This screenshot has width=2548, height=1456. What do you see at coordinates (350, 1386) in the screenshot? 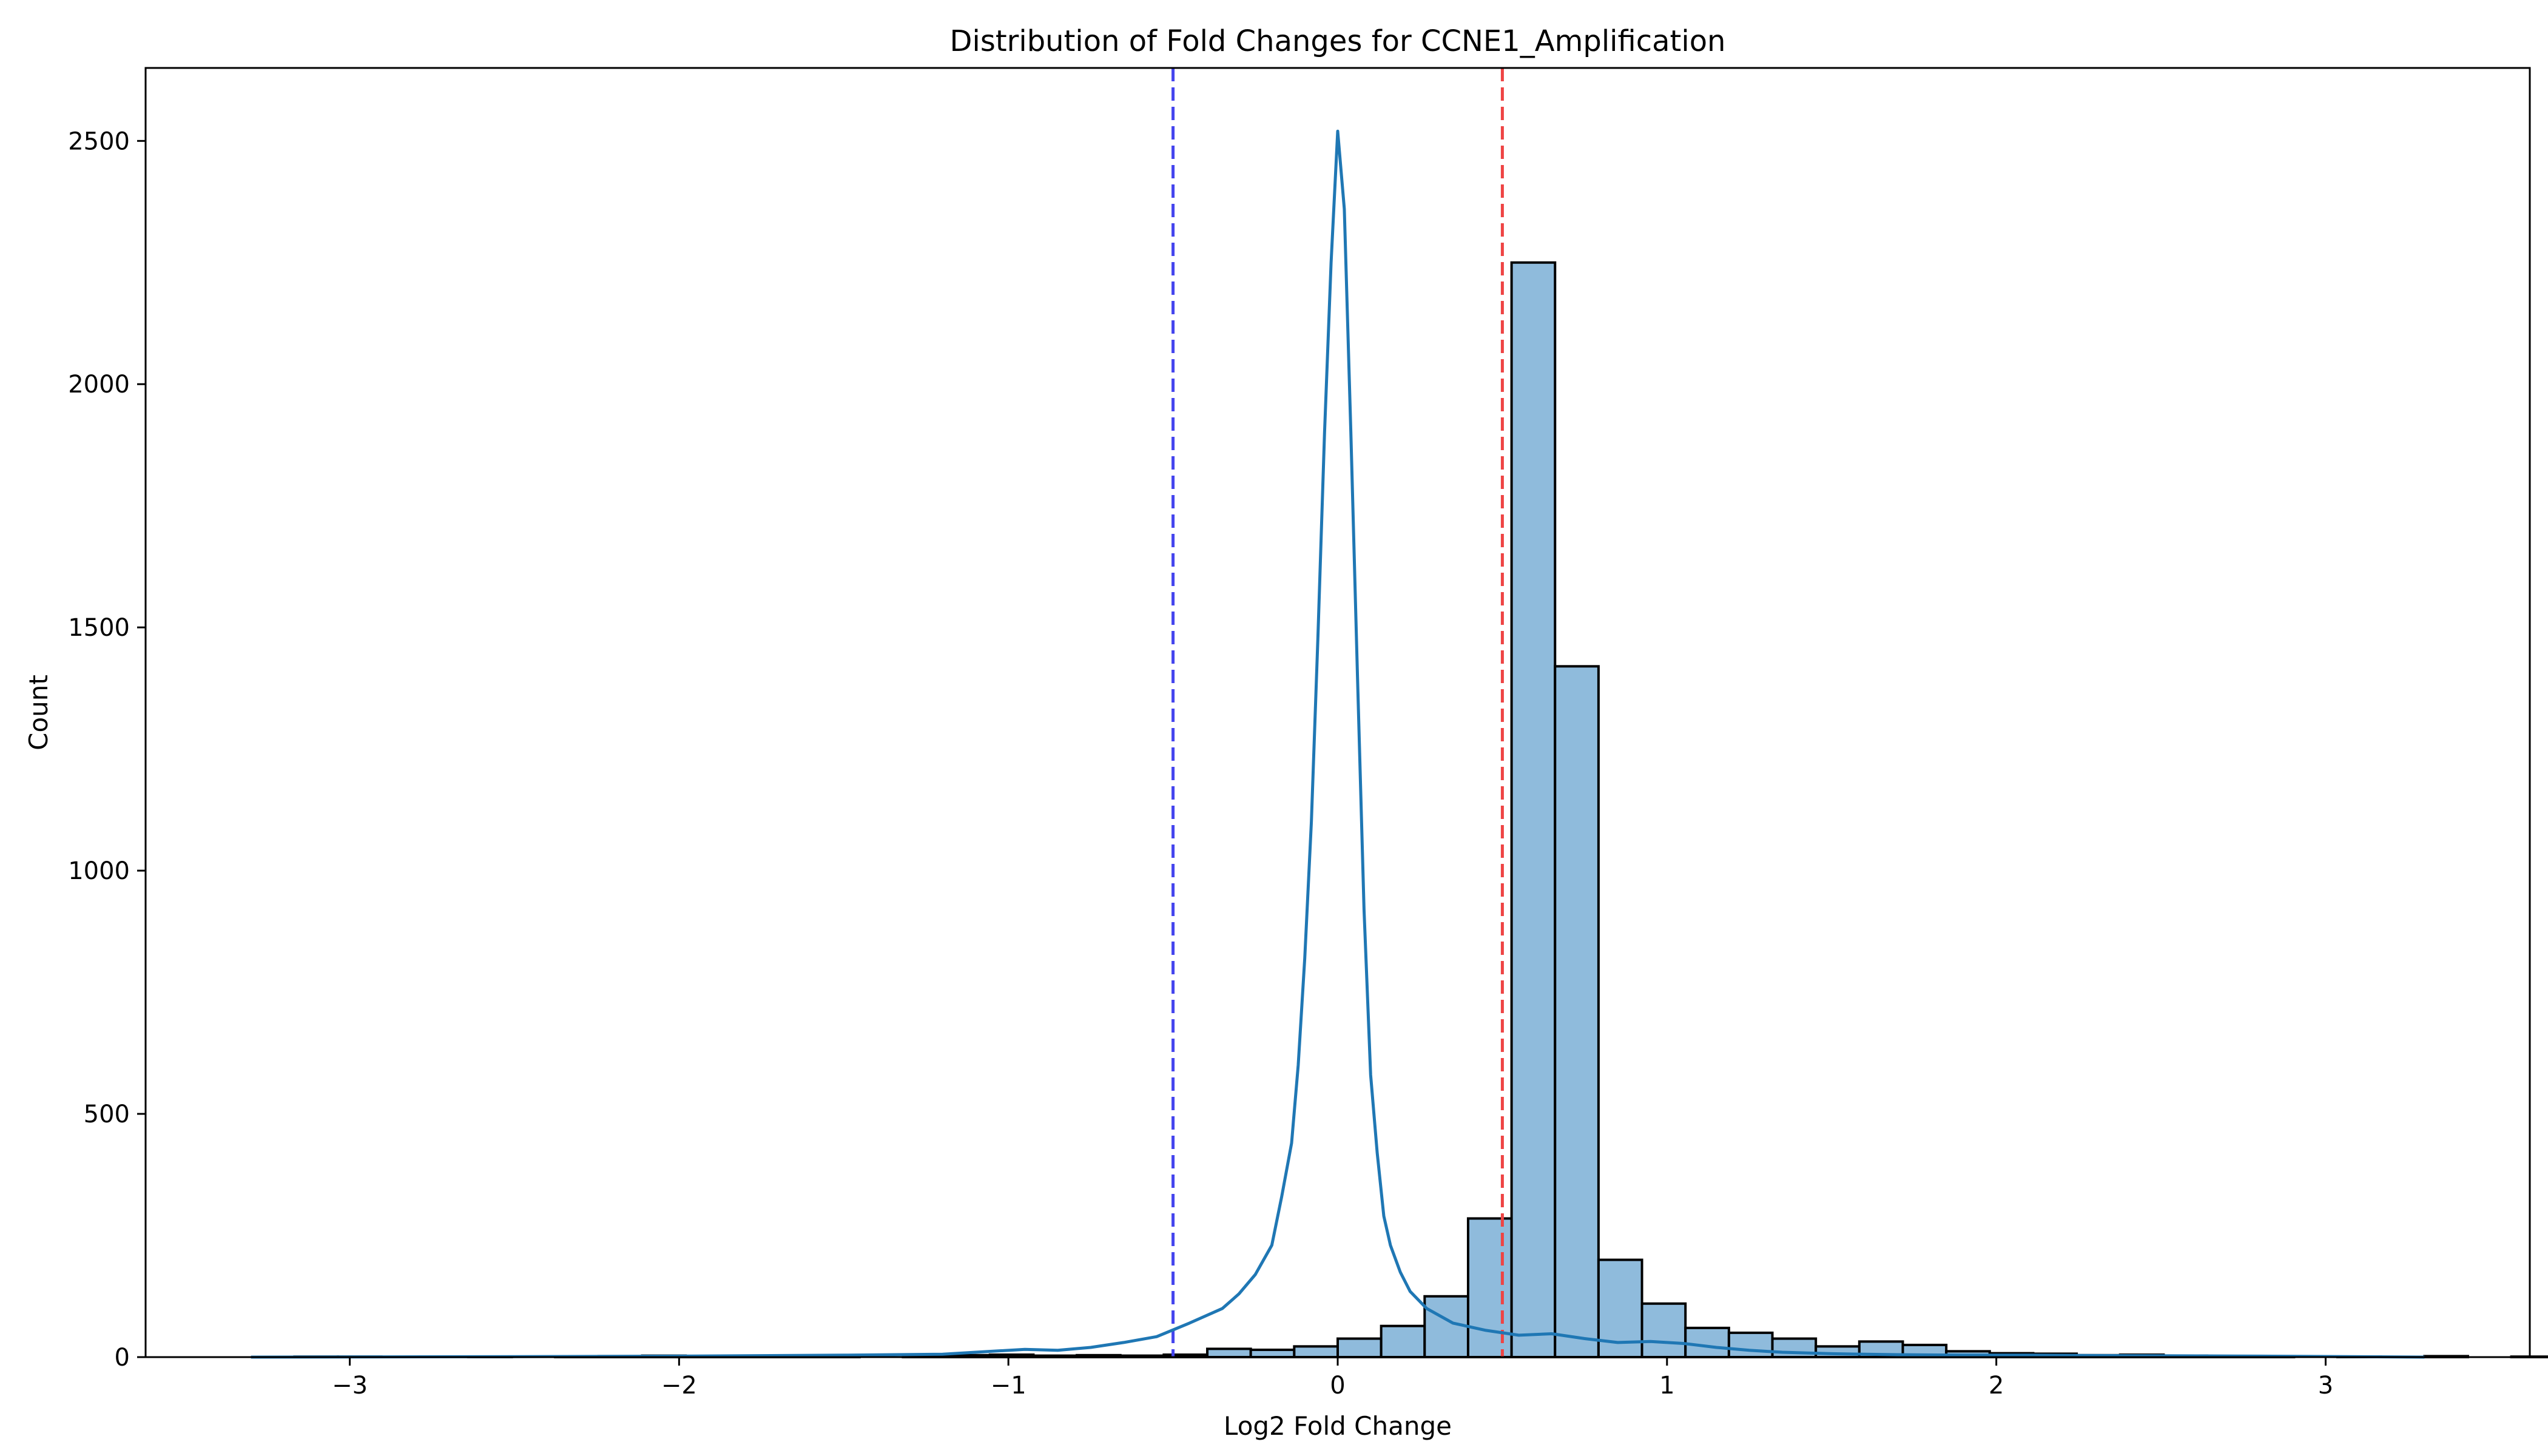
I see `x-tick-label: −3` at bounding box center [350, 1386].